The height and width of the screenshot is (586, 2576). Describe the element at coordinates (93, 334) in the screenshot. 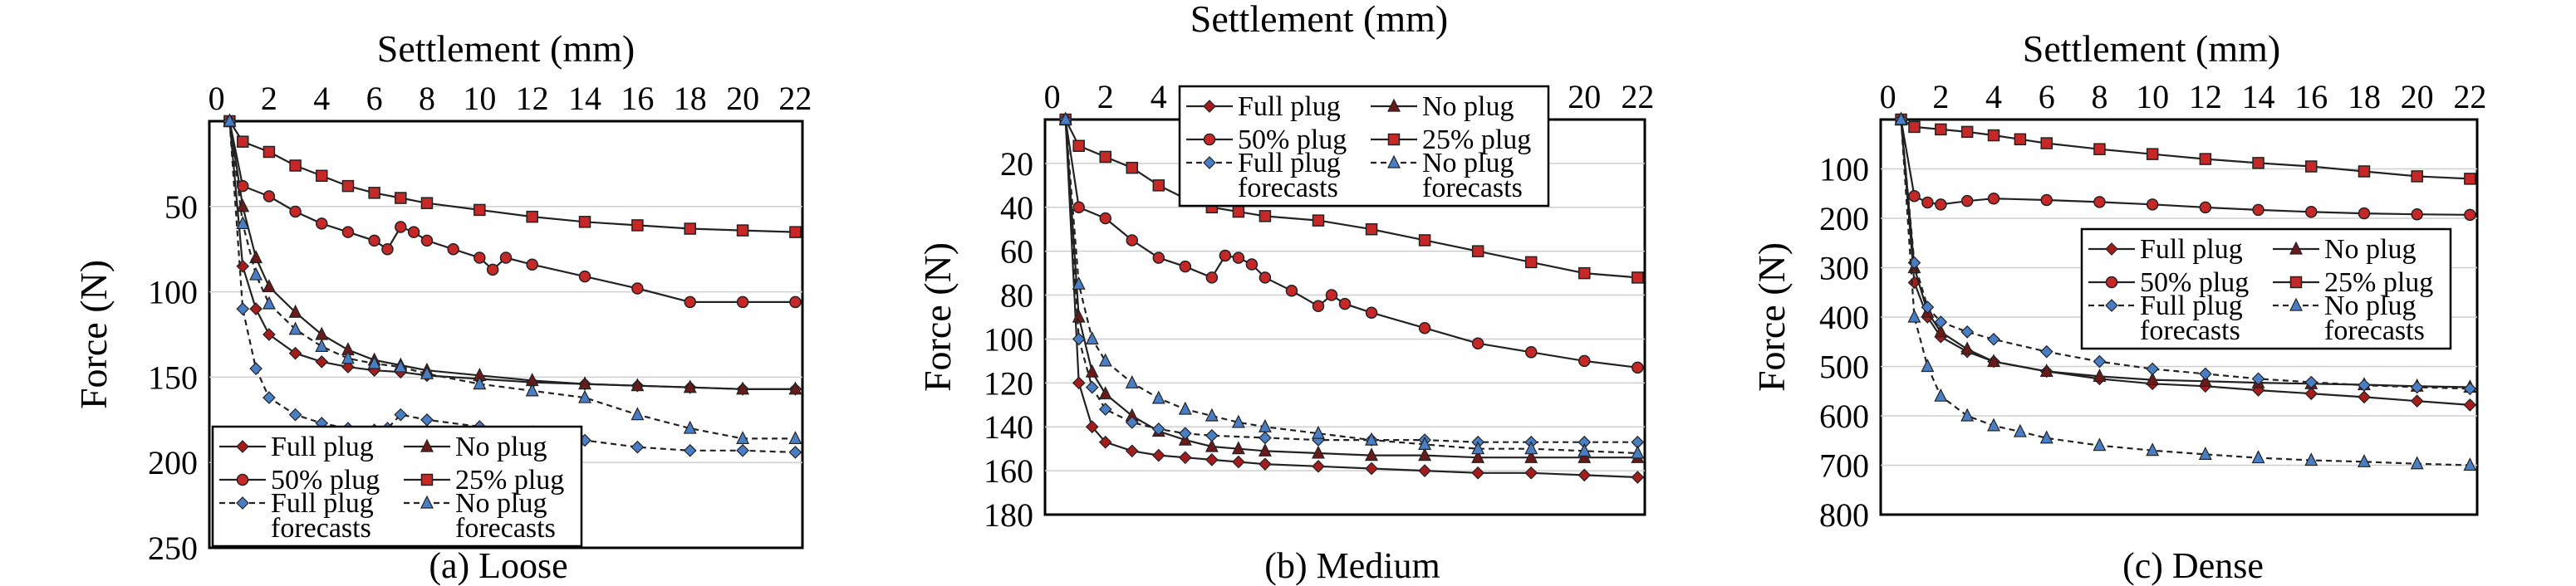

I see `y-axis-title: Force (N)` at that location.